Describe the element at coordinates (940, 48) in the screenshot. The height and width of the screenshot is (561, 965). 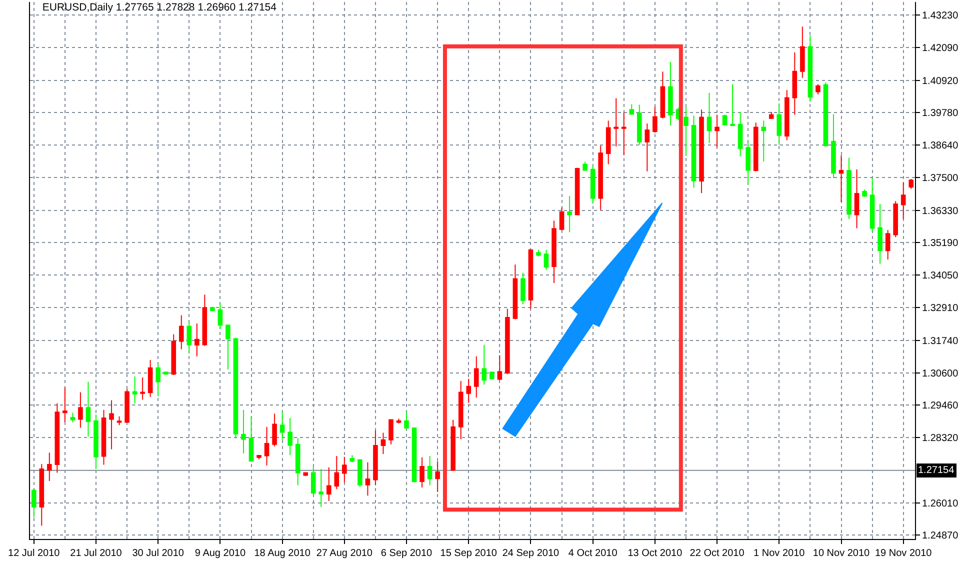
I see `y-tick-label: 1.42090` at that location.